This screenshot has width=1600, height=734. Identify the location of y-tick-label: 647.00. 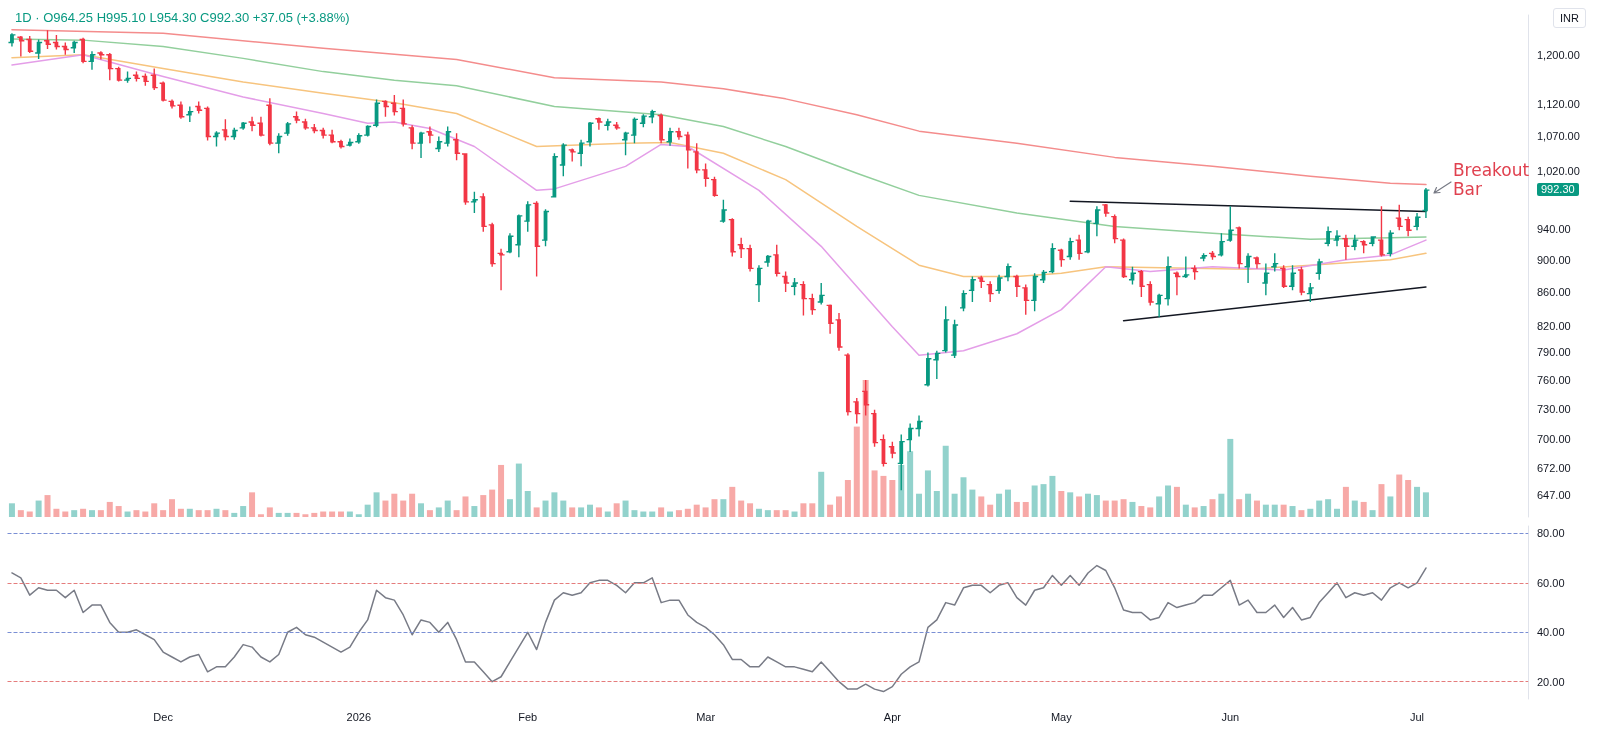
(1554, 494).